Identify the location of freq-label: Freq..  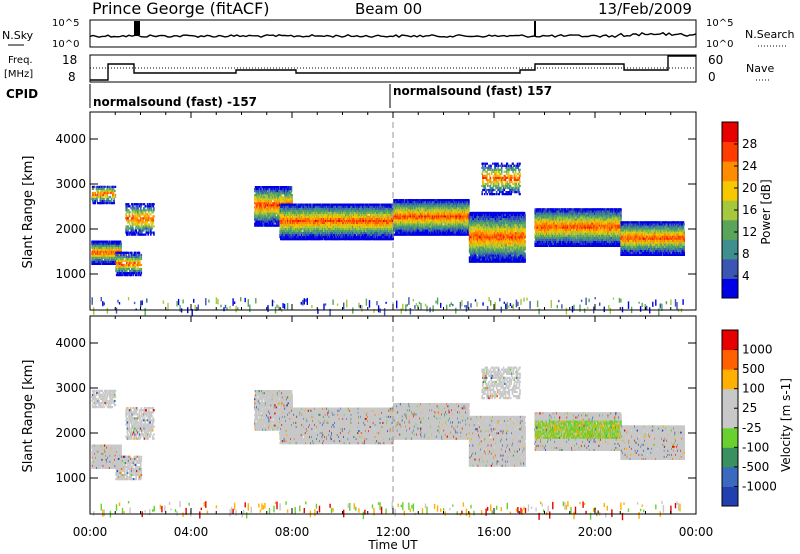
(20, 60).